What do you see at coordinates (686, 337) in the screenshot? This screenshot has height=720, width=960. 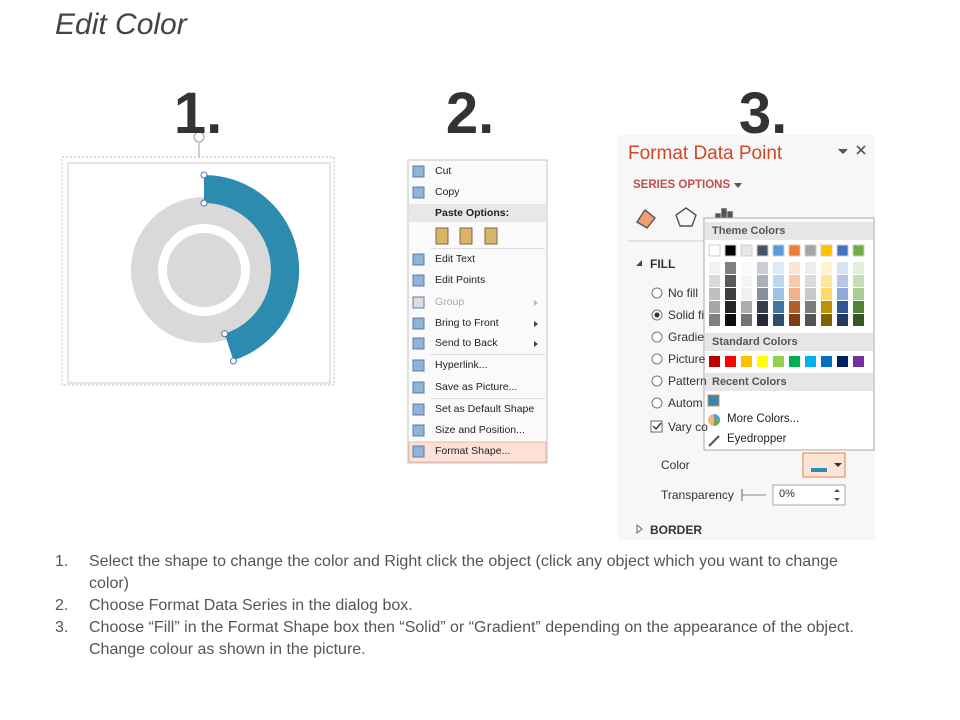 I see `fill-option: Gradie` at bounding box center [686, 337].